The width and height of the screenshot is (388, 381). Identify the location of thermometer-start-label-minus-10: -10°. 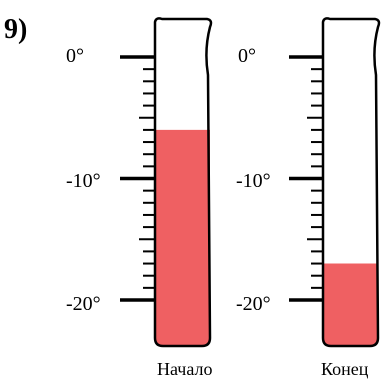
(83, 181).